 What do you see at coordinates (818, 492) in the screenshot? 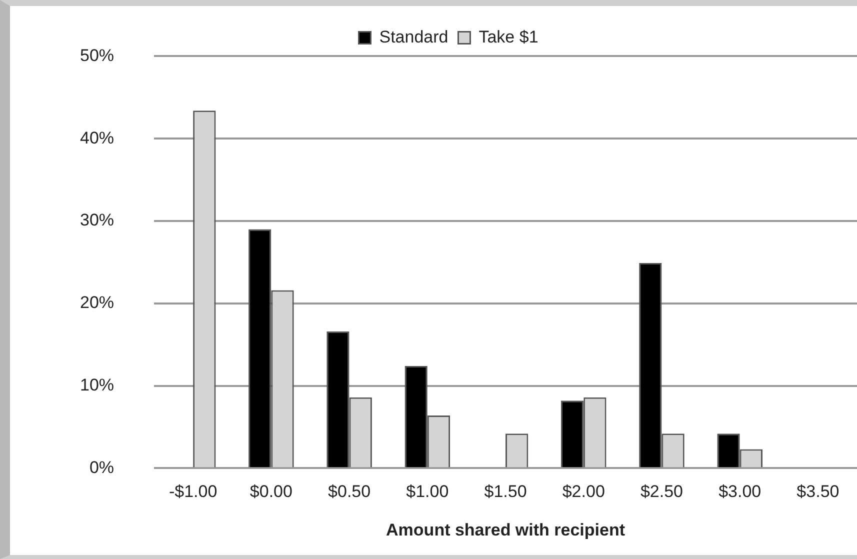
I see `x-tick-label: $3.50` at bounding box center [818, 492].